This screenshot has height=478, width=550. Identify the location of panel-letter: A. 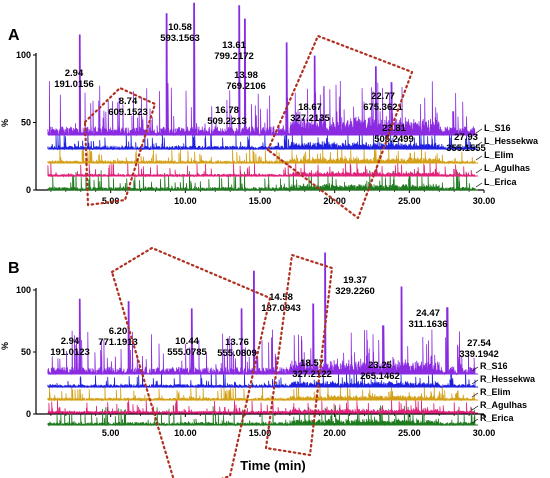
(14, 35).